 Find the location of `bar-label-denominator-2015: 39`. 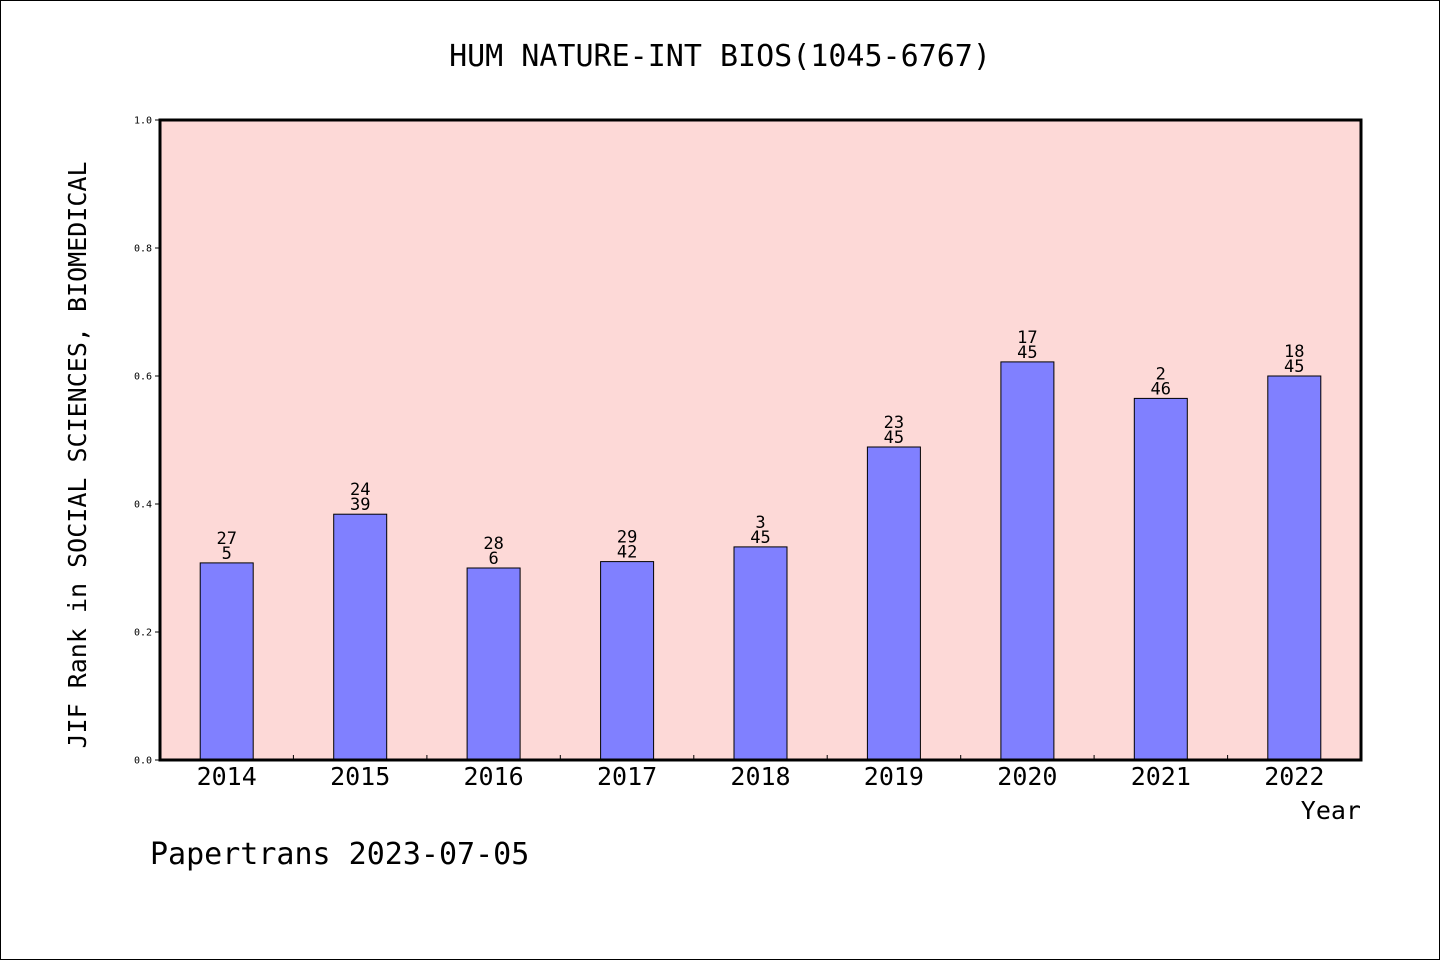

bar-label-denominator-2015: 39 is located at coordinates (360, 505).